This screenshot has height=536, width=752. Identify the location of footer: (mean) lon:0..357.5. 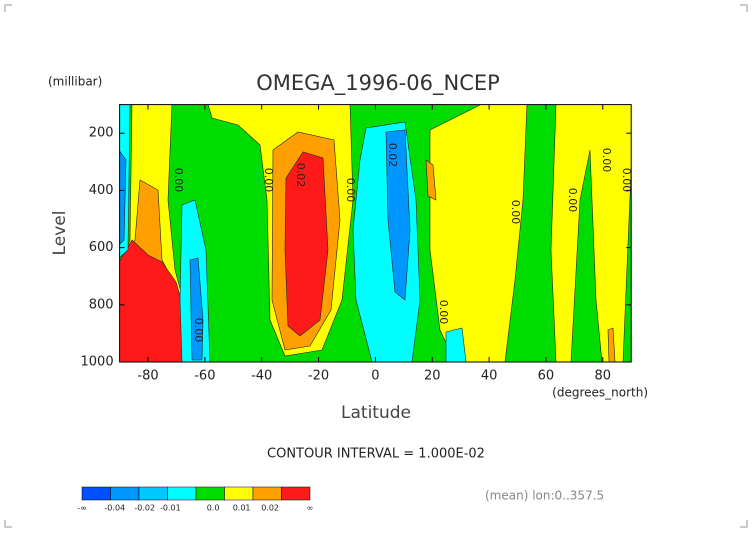
(544, 496).